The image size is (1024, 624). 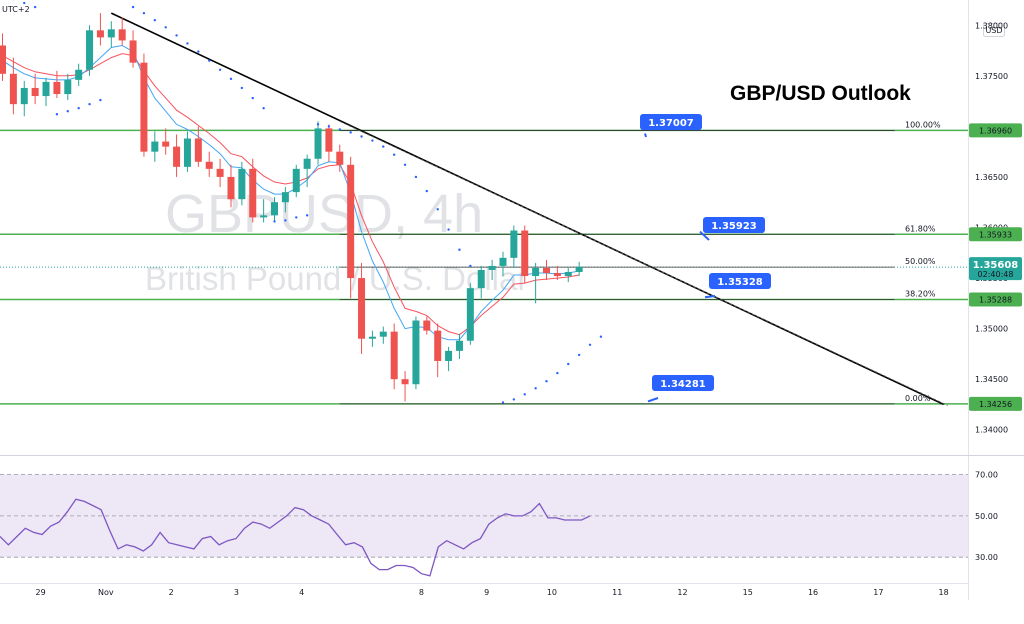 I want to click on callout-2: 1.35328, so click(x=737, y=286).